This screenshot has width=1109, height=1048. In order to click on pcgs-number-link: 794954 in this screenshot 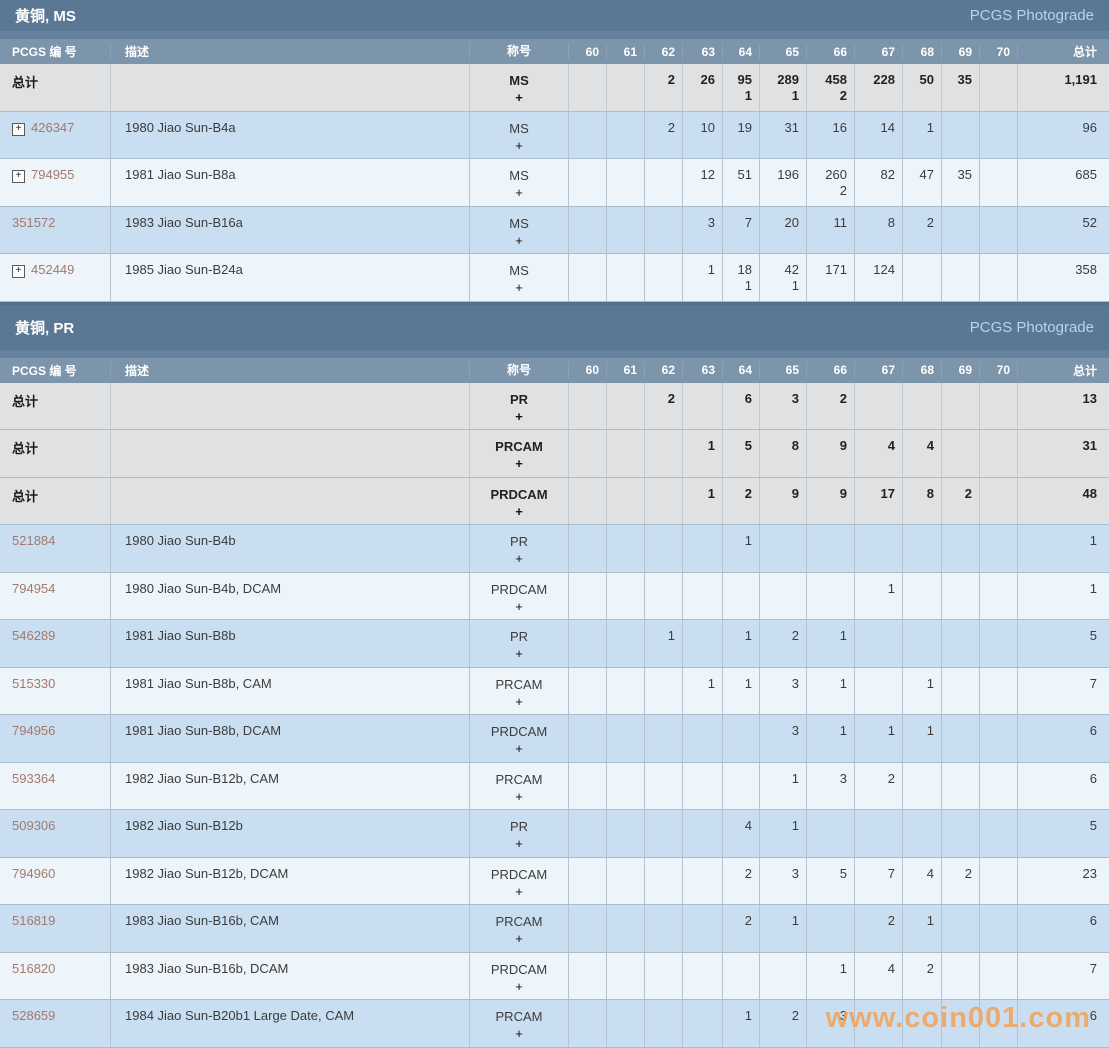, I will do `click(34, 588)`.